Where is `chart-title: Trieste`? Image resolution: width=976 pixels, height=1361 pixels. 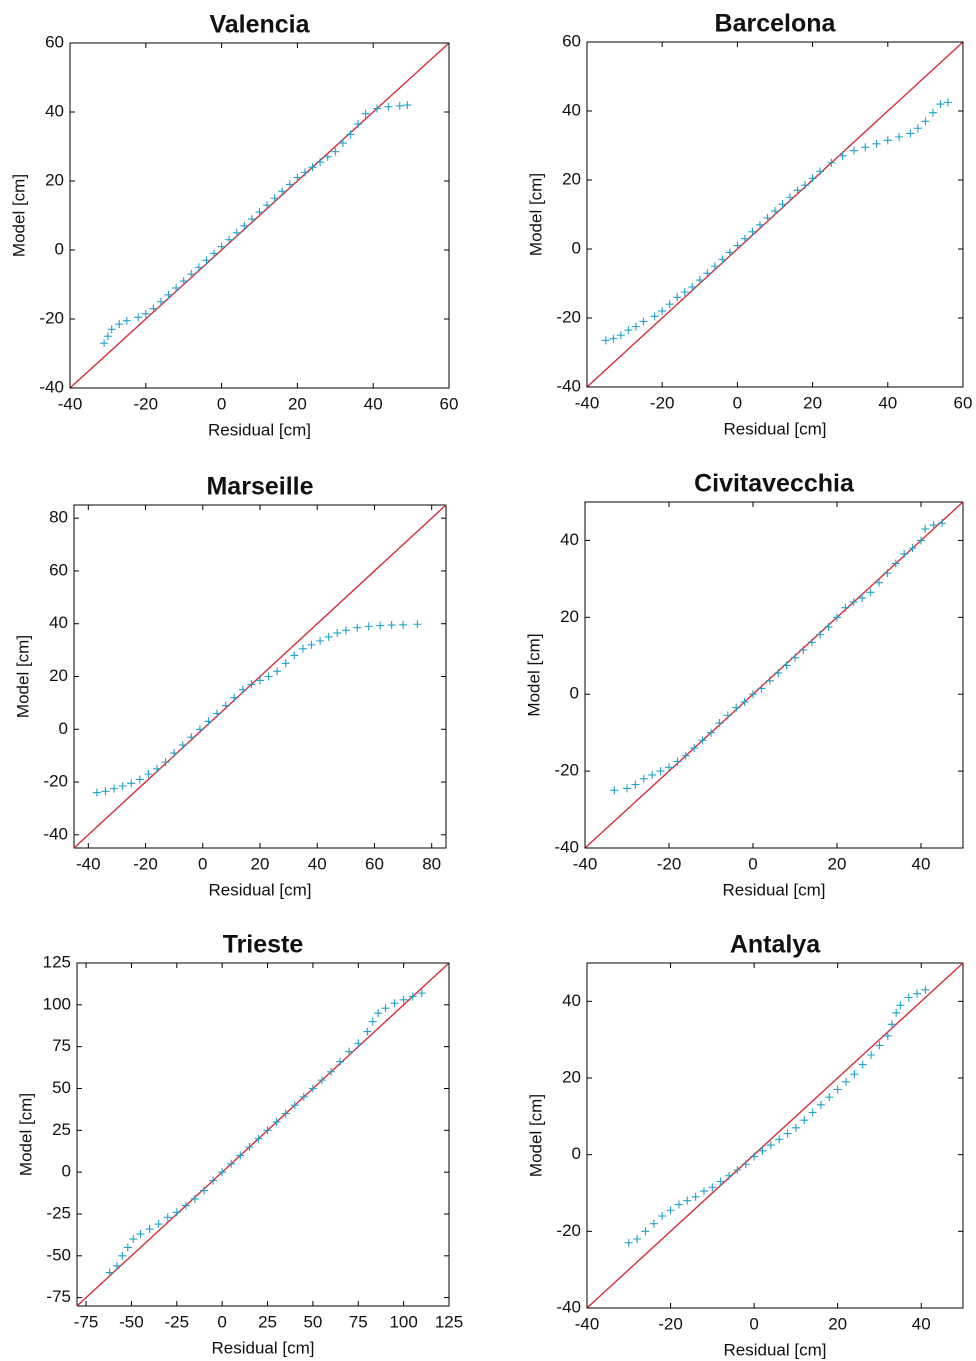
chart-title: Trieste is located at coordinates (263, 945).